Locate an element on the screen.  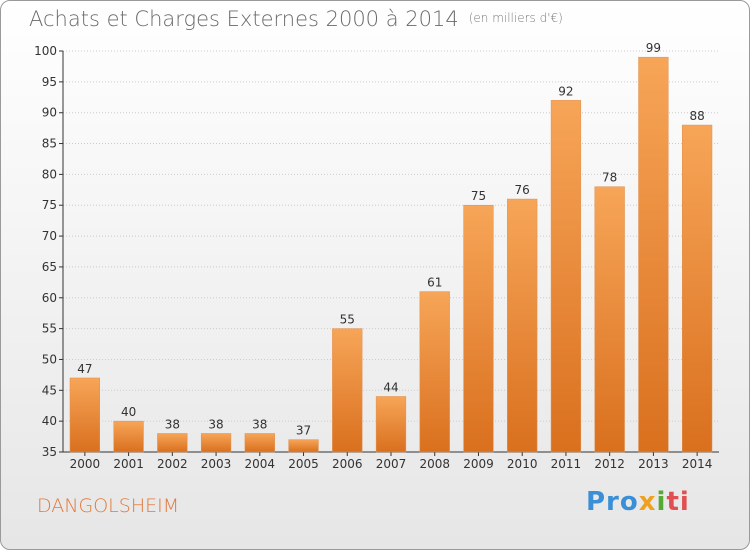
x-tick-label: 2009 is located at coordinates (478, 464).